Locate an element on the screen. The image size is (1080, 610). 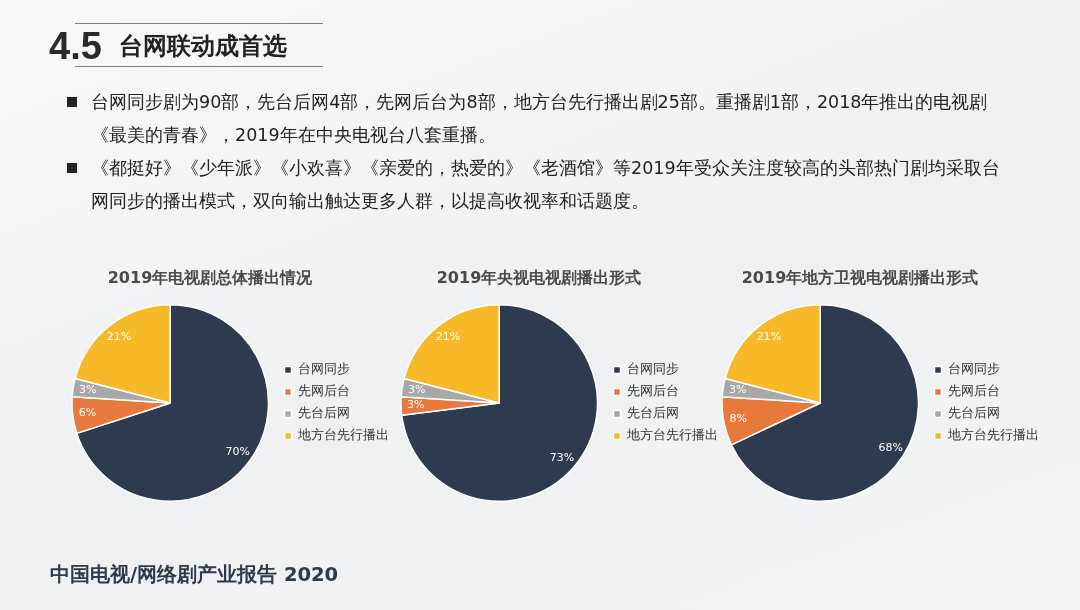
data-label: 8% is located at coordinates (738, 418).